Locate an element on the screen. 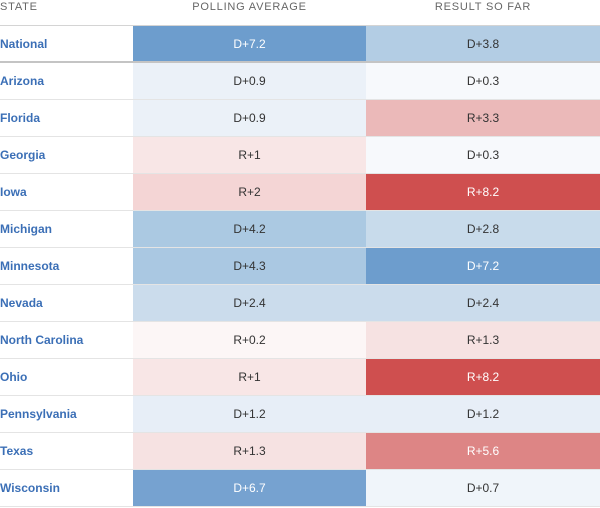 Image resolution: width=600 pixels, height=508 pixels. column-header-result-so-far: RESULT SO FAR is located at coordinates (483, 7).